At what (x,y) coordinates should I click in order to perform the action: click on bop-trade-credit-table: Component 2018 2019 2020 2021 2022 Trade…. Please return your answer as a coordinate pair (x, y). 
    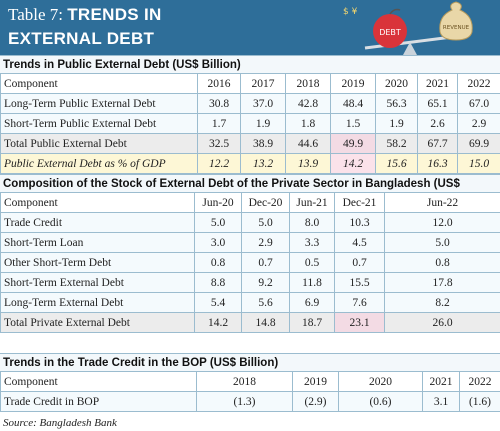
    Looking at the image, I should click on (250, 391).